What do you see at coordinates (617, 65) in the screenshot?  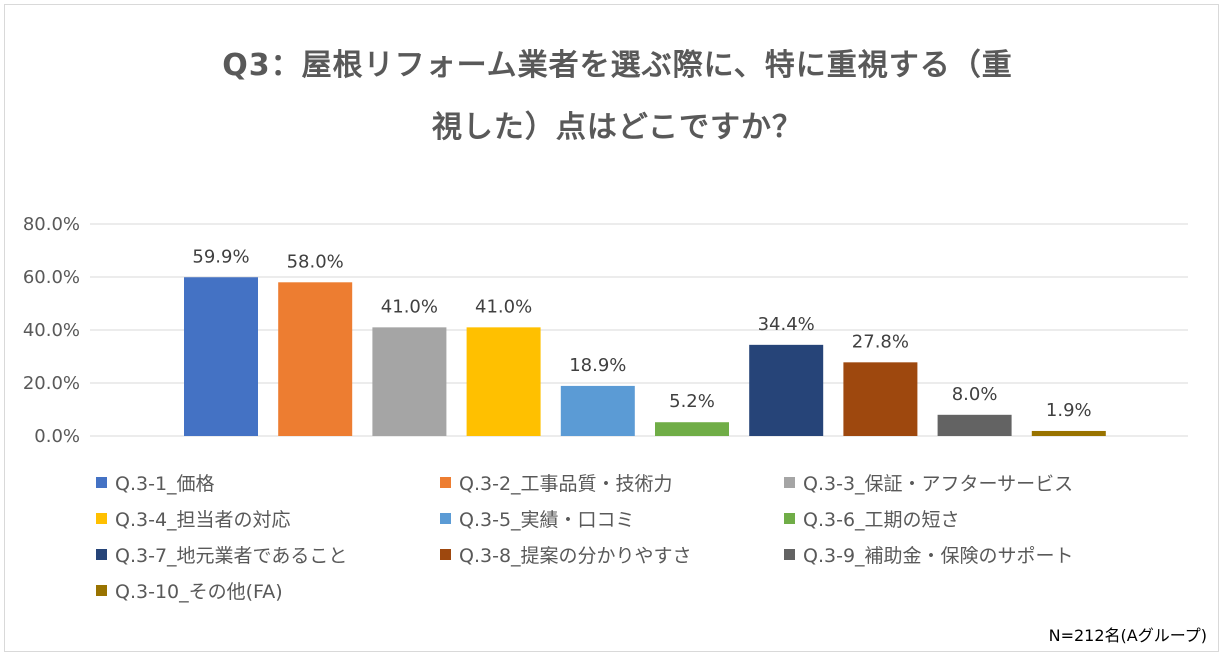 I see `chart-title-line-1: Q3：屋根リフォーム業者を選ぶ際に、特に重視する（重` at bounding box center [617, 65].